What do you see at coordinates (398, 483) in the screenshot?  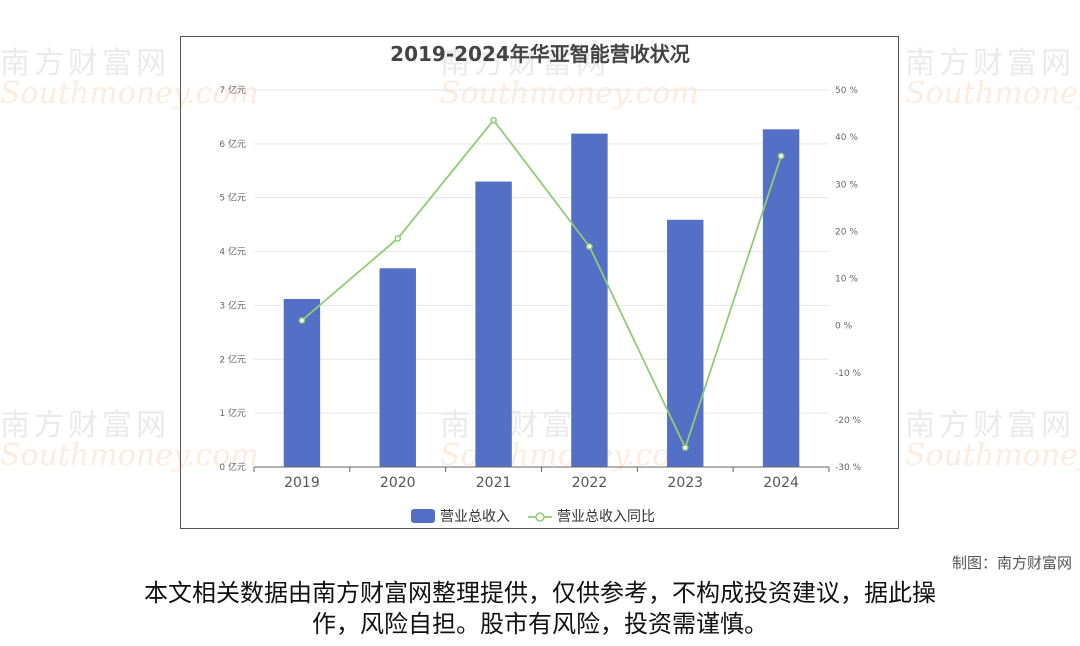 I see `x-tick-label: 2020` at bounding box center [398, 483].